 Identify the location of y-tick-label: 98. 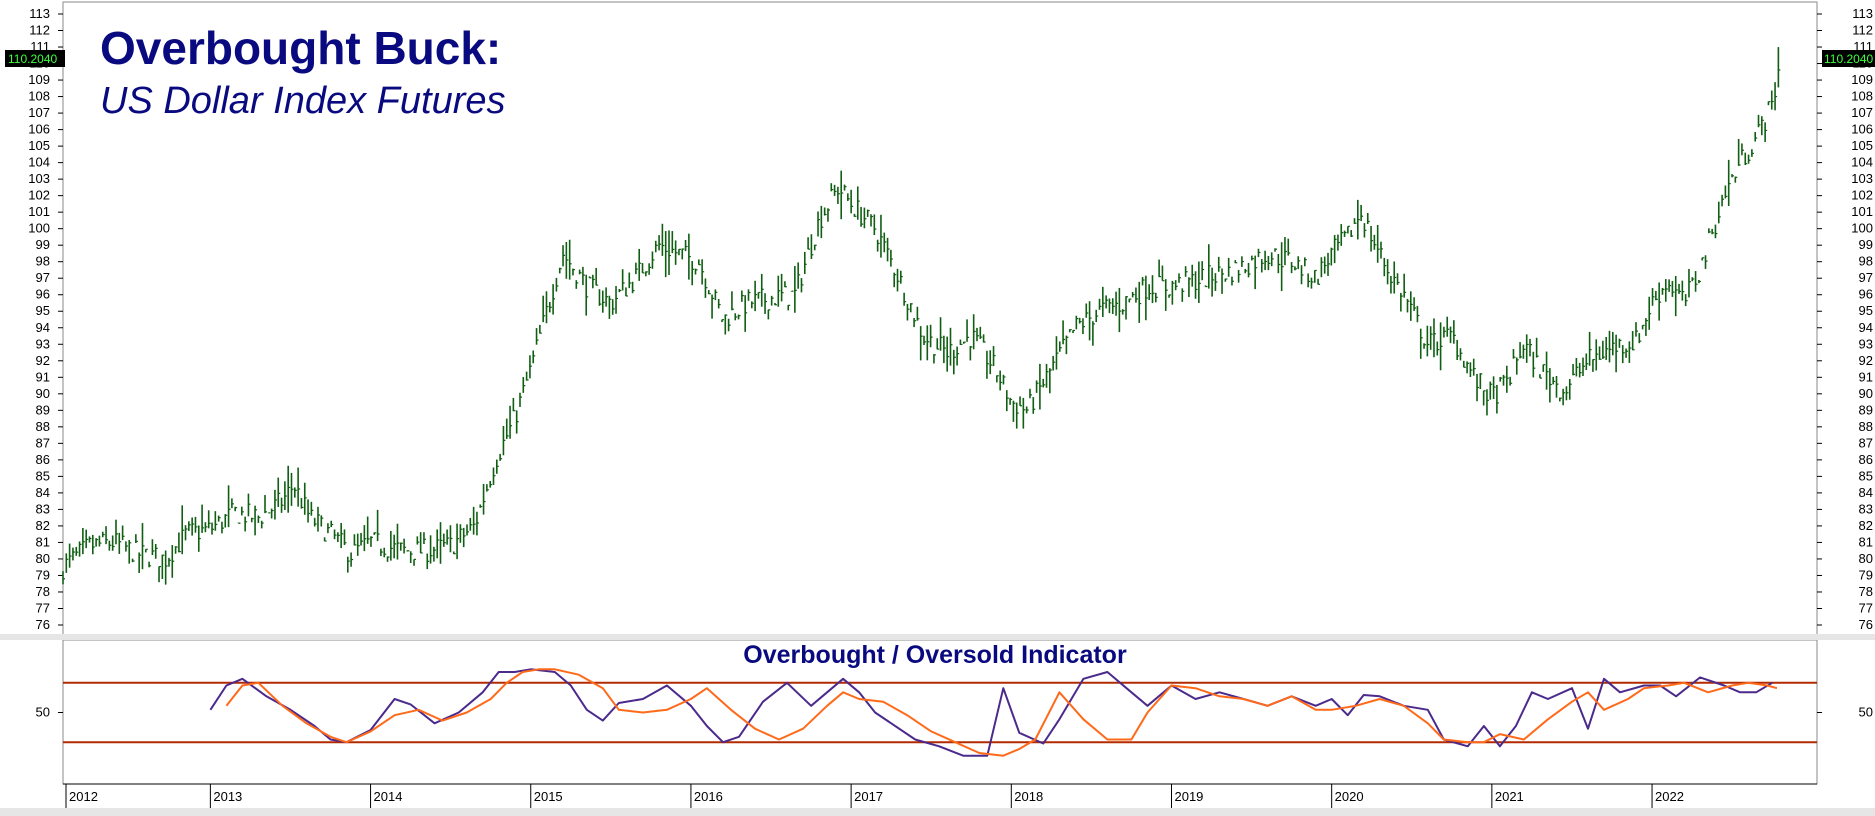
(43, 261).